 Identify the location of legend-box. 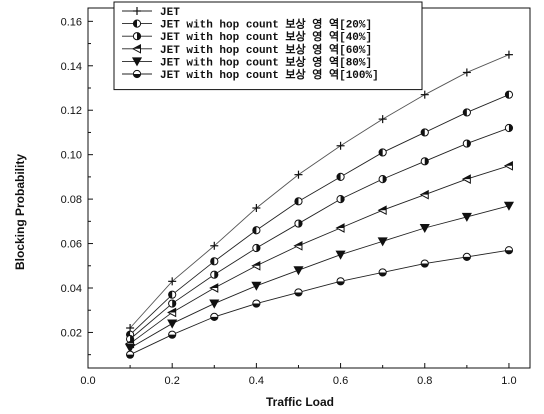
(268, 46).